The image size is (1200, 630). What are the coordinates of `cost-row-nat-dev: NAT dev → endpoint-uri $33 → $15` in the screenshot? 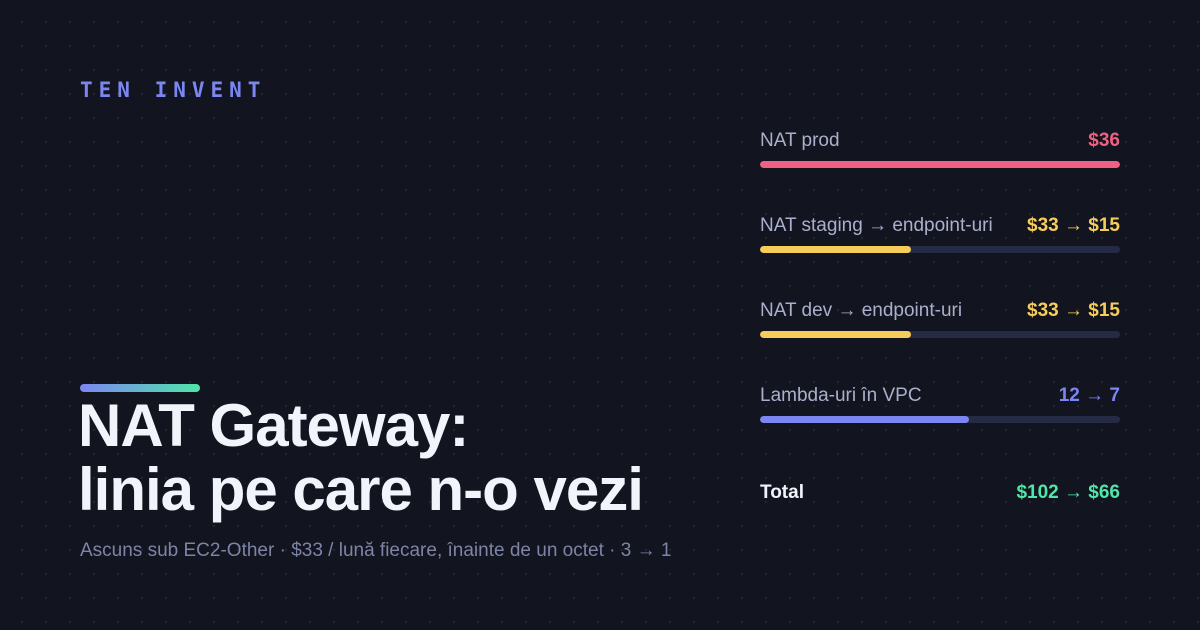 It's located at (940, 319).